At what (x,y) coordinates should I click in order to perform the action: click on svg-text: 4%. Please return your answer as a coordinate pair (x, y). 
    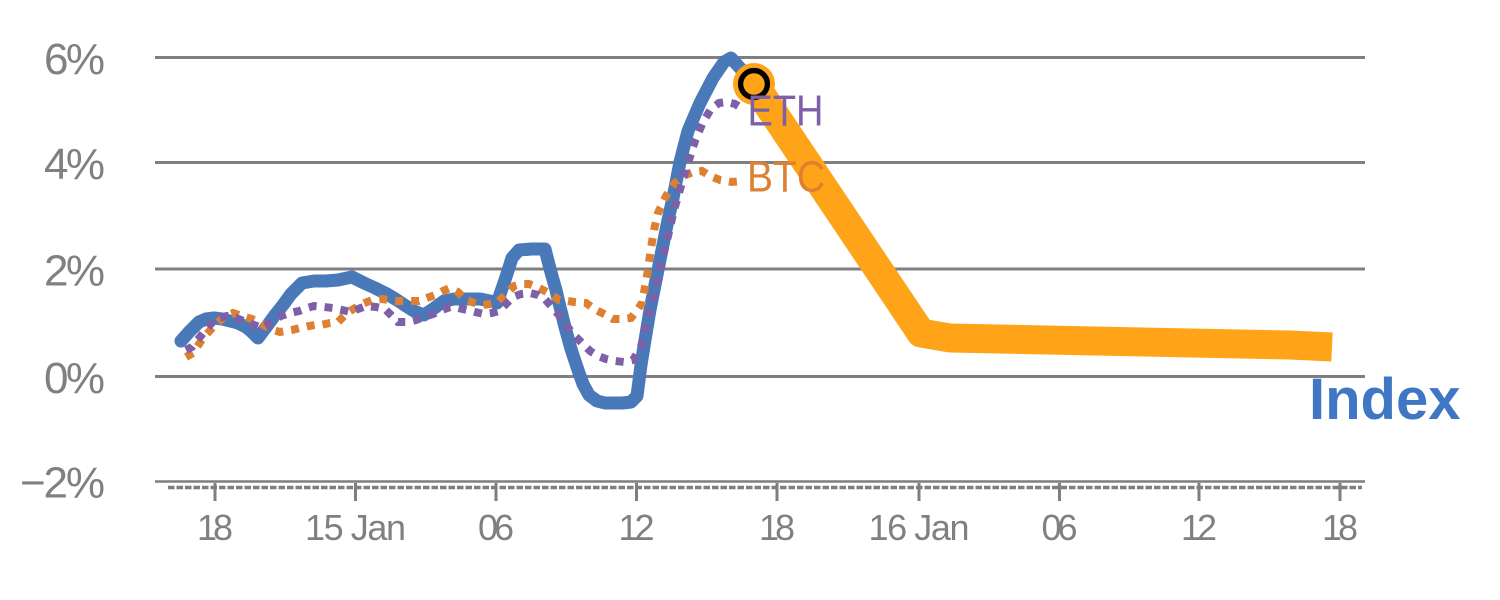
    Looking at the image, I should click on (74, 164).